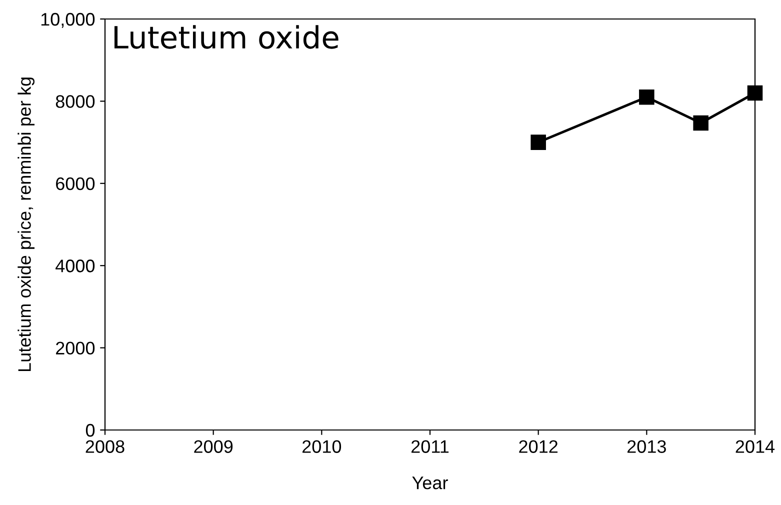  Describe the element at coordinates (105, 446) in the screenshot. I see `x-tick-label: 2008` at that location.